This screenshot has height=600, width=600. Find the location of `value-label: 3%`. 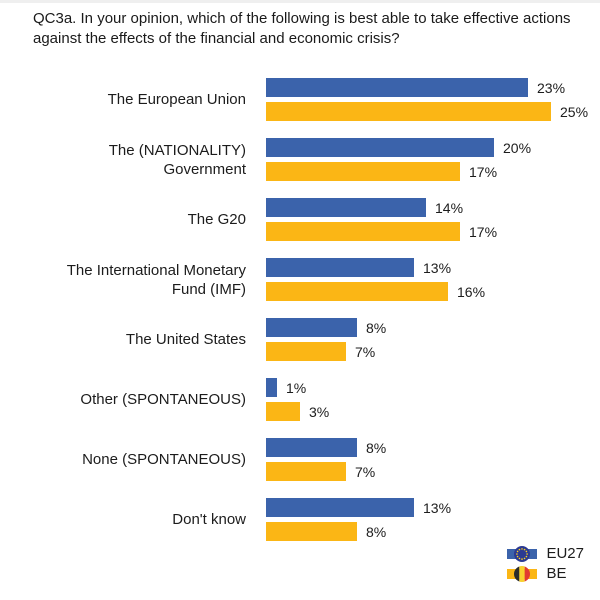

value-label: 3% is located at coordinates (319, 411).